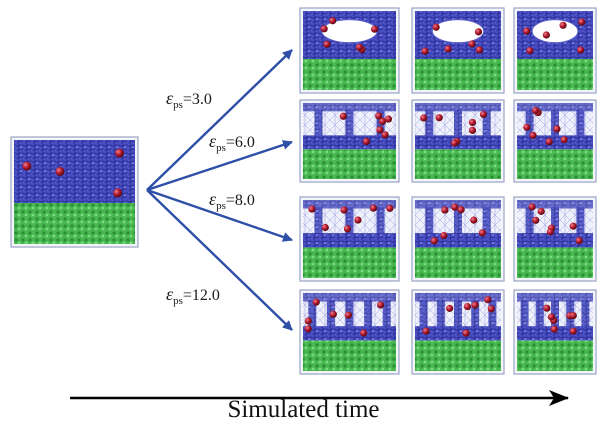 The height and width of the screenshot is (435, 607). I want to click on snapshot-row3-col3, so click(555, 239).